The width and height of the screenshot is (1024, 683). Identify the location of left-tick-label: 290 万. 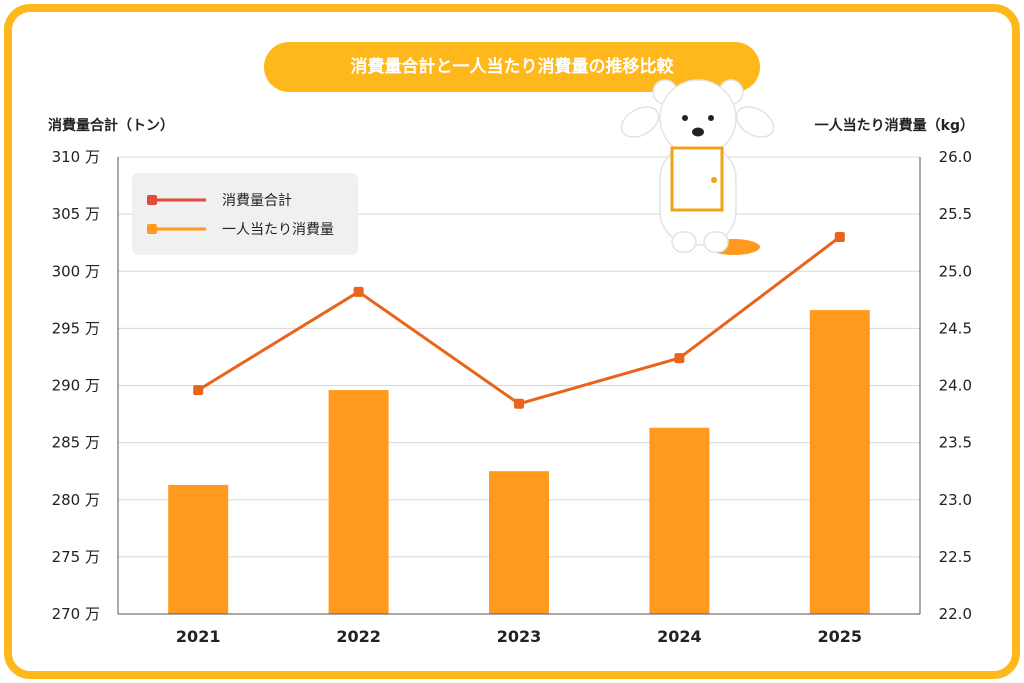
(76, 386).